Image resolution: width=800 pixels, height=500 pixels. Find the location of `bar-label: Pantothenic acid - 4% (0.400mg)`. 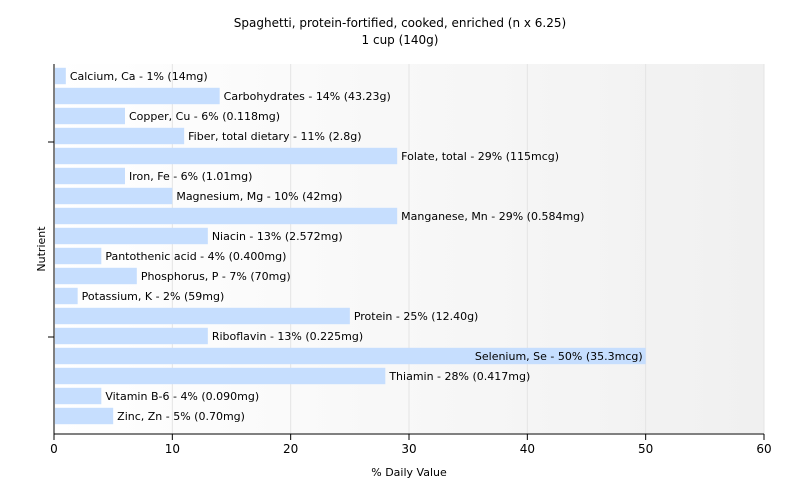

bar-label: Pantothenic acid - 4% (0.400mg) is located at coordinates (195, 256).